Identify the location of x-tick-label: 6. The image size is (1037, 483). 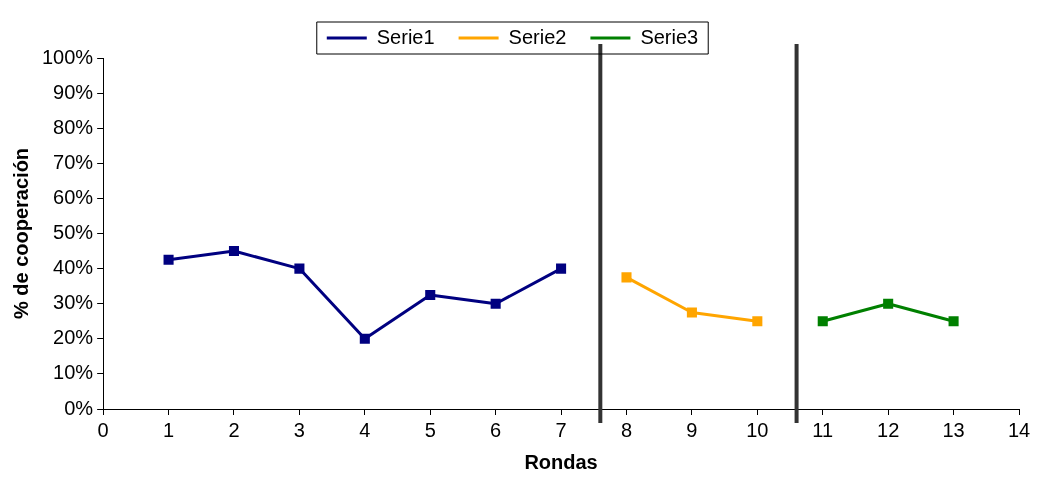
(496, 429).